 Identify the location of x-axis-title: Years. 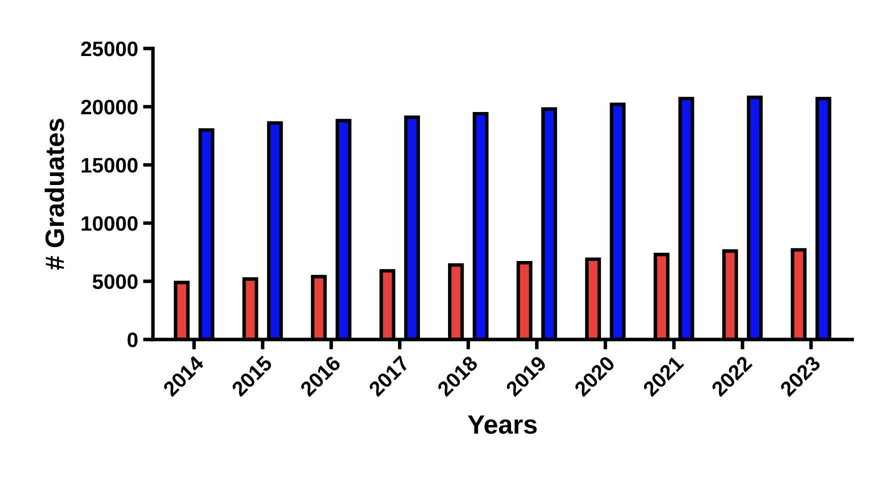
(502, 424).